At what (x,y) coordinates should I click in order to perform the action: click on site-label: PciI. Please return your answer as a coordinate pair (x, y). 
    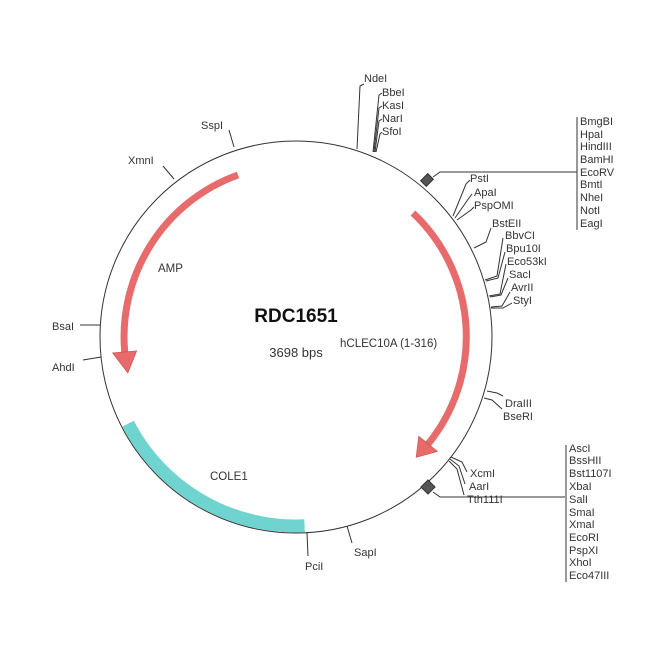
    Looking at the image, I should click on (314, 567).